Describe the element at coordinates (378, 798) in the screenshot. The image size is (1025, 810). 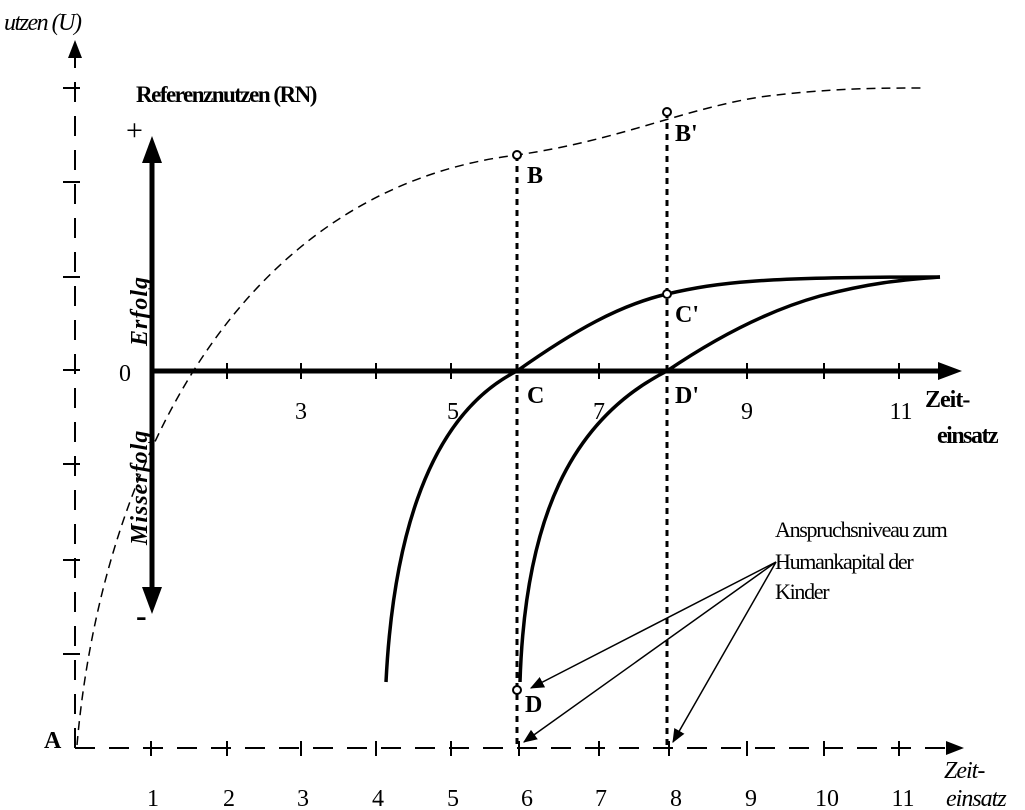
I see `lower-tick-4: 4` at that location.